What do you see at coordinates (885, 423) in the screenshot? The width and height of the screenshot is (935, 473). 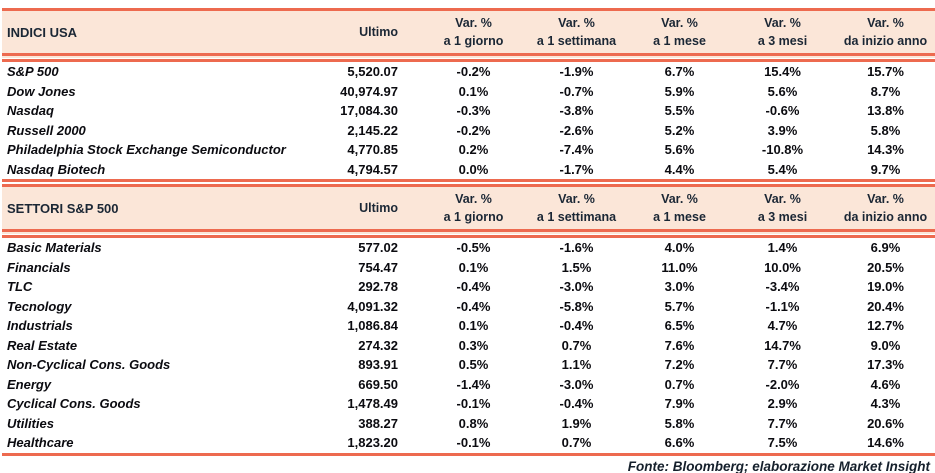 I see `row-var: 20.6%` at bounding box center [885, 423].